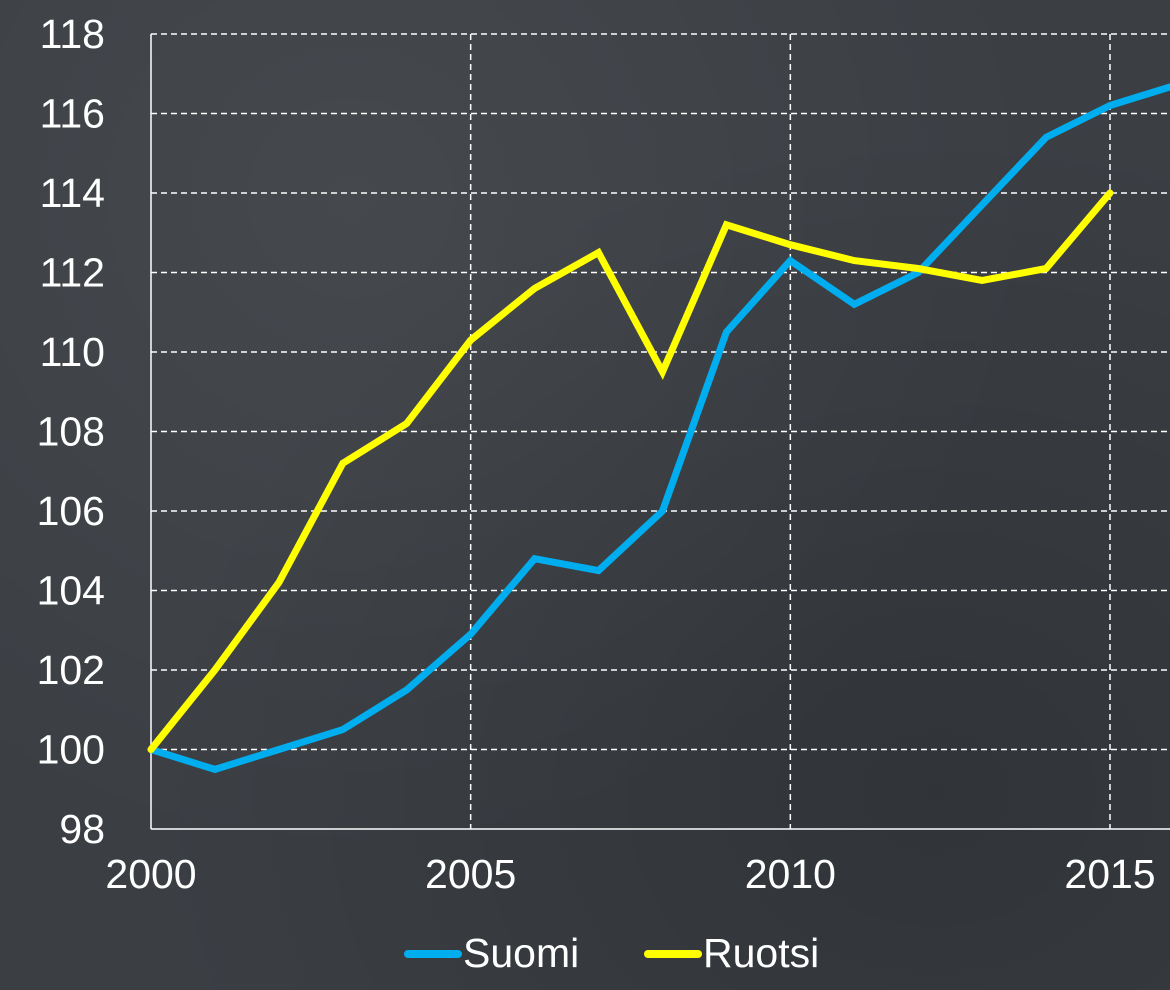  Describe the element at coordinates (72, 34) in the screenshot. I see `y-tick-label: 118` at that location.